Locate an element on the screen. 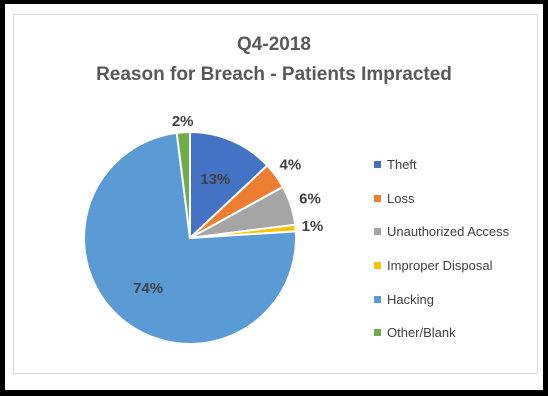 This screenshot has height=396, width=548. pie-slice-other-blank is located at coordinates (183, 185).